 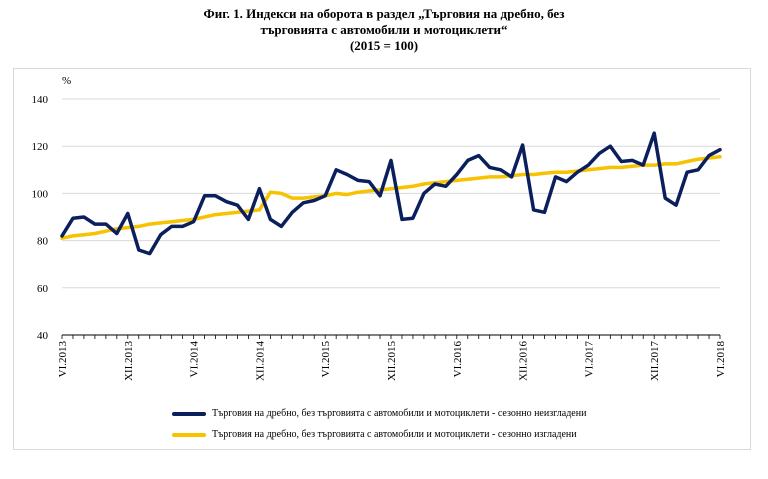 I want to click on y-tick-label: 100, so click(x=40, y=194).